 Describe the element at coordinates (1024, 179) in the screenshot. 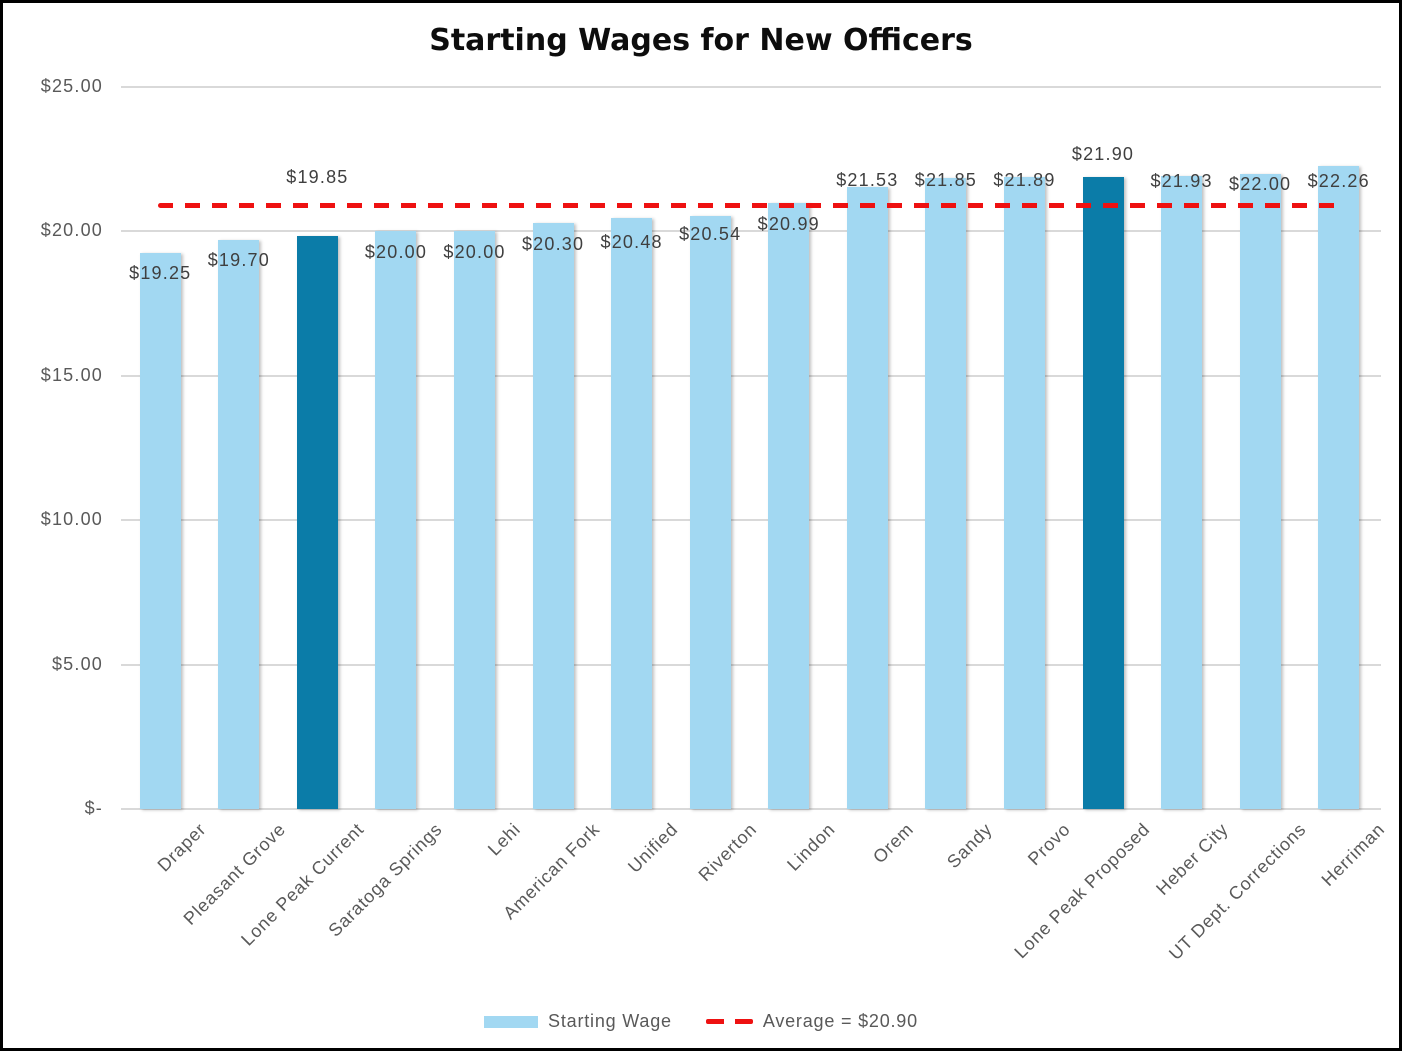

I see `bar-value-label: $21.89` at that location.